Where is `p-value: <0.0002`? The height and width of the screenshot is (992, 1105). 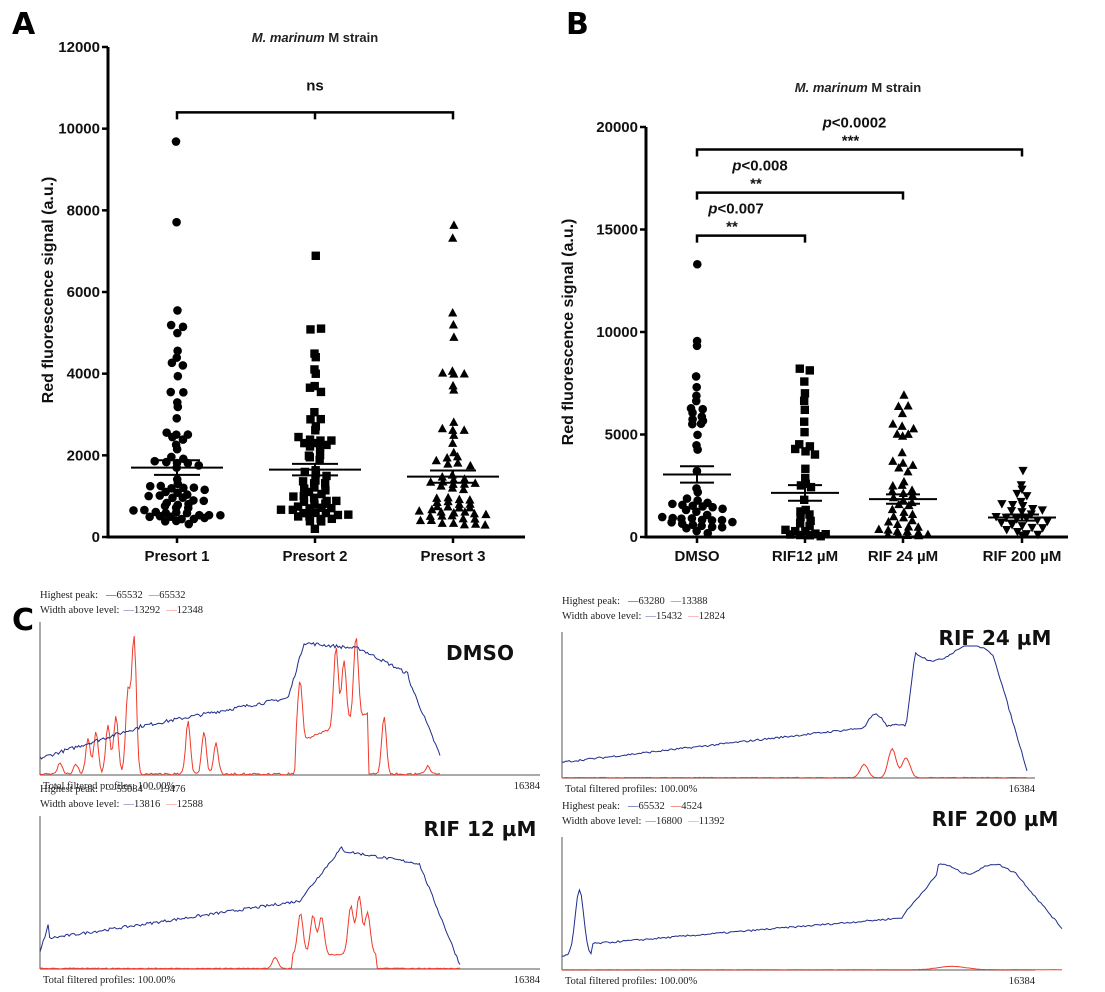
p-value: <0.0002 is located at coordinates (859, 123).